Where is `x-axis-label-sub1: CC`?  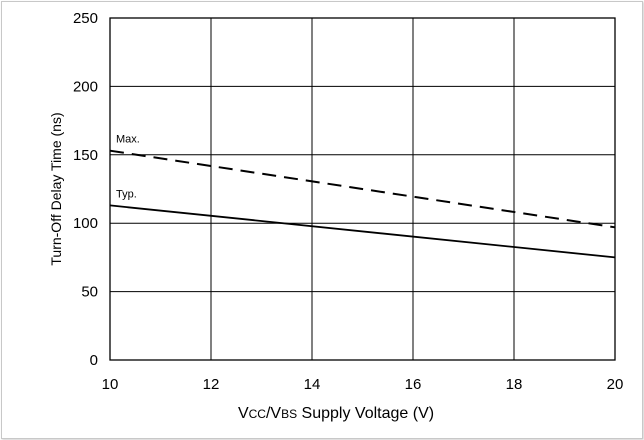 x-axis-label-sub1: CC is located at coordinates (258, 414).